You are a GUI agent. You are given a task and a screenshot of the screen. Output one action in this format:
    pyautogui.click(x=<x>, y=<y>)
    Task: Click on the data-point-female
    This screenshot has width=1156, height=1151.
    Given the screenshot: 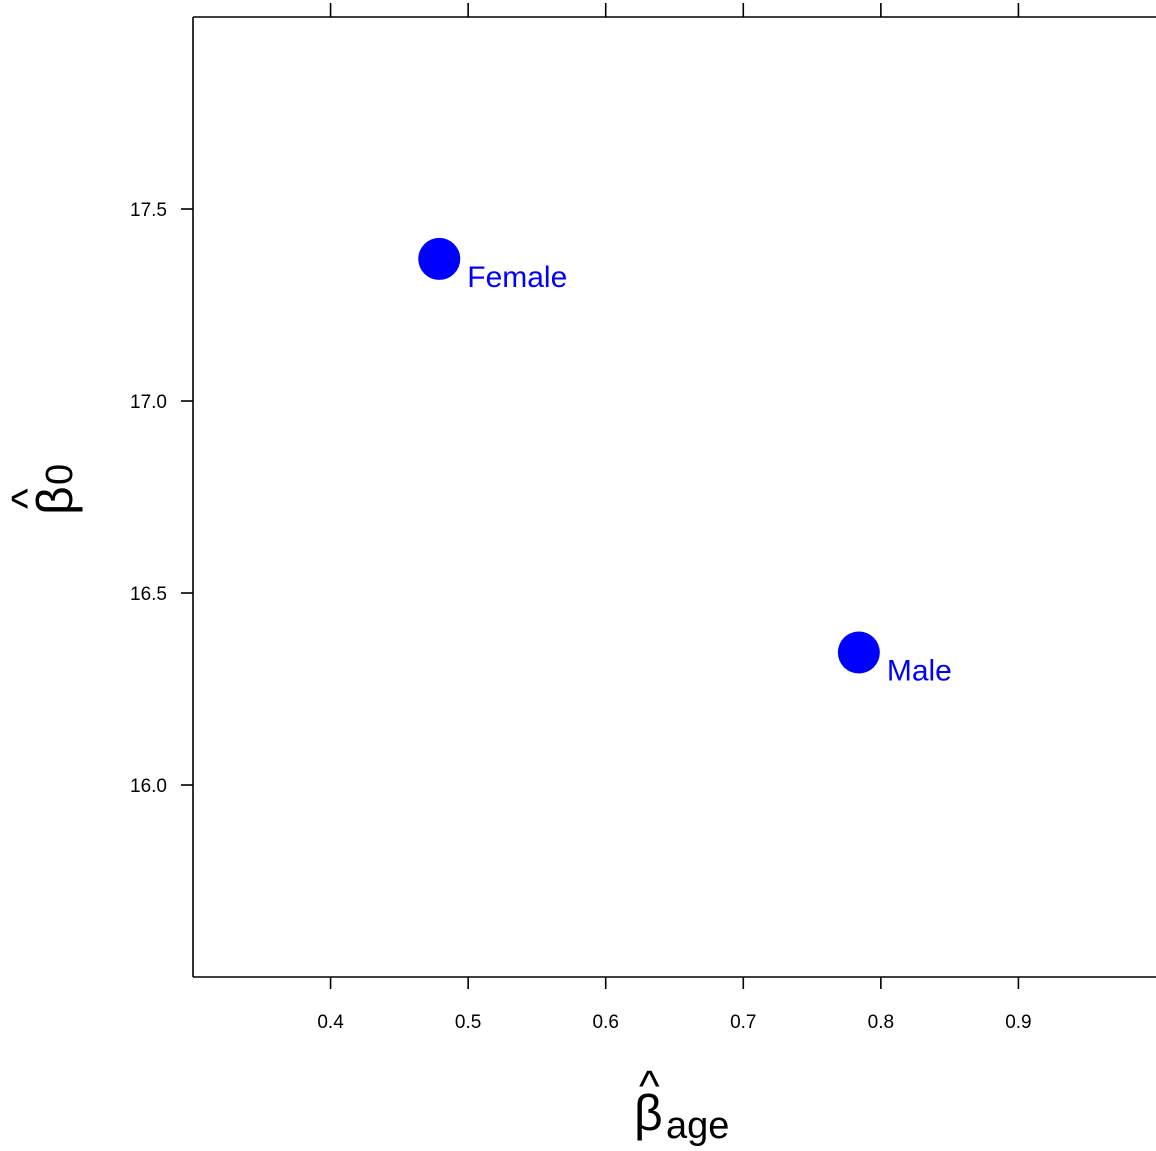 What is the action you would take?
    pyautogui.click(x=439, y=258)
    